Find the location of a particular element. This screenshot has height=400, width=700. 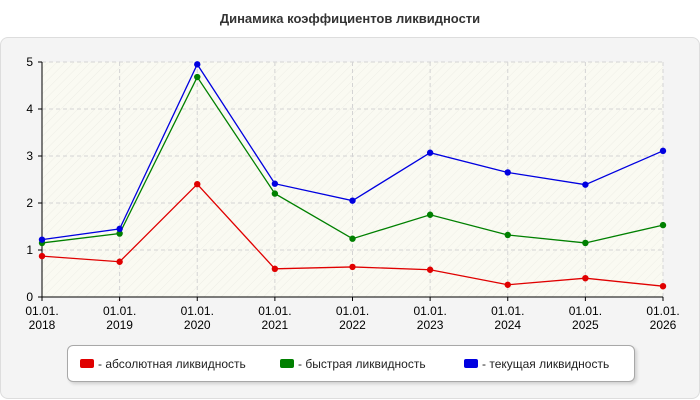

y-tick-label: 2 is located at coordinates (29, 203).